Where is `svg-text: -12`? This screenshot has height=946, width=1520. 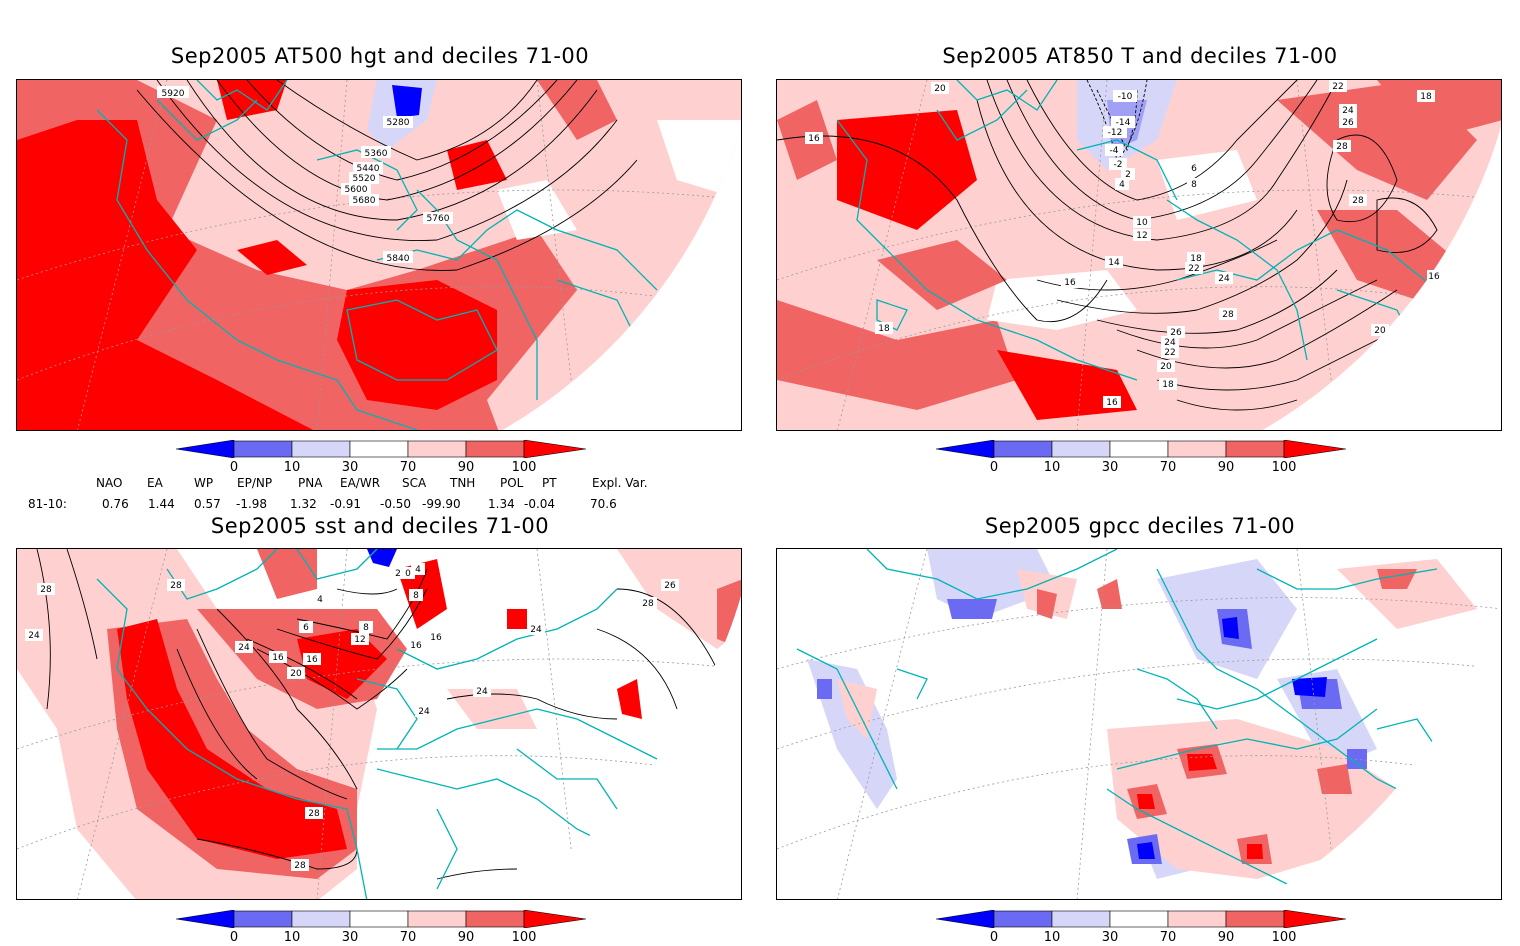
svg-text: -12 is located at coordinates (1115, 133).